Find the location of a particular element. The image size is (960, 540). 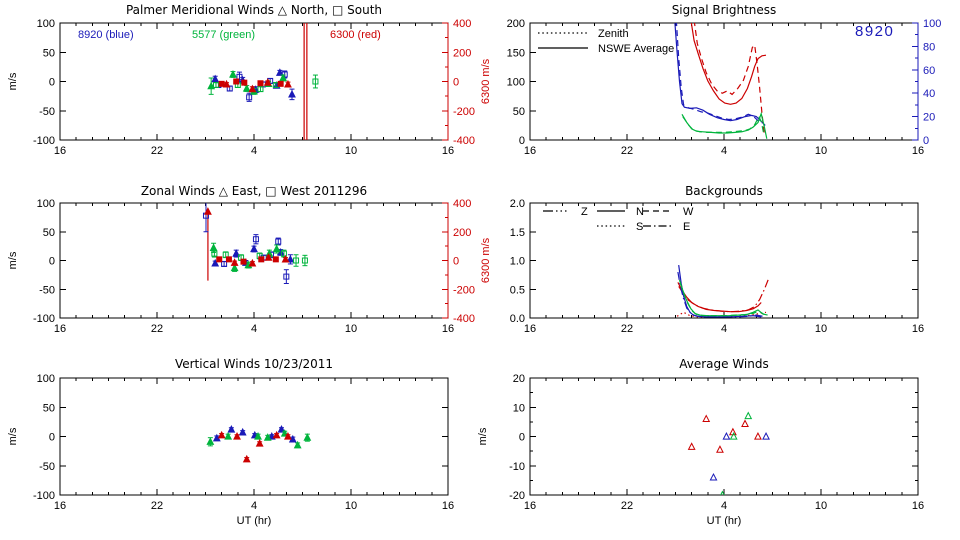

signal-brightness-y-tick-label: 100 is located at coordinates (516, 83).